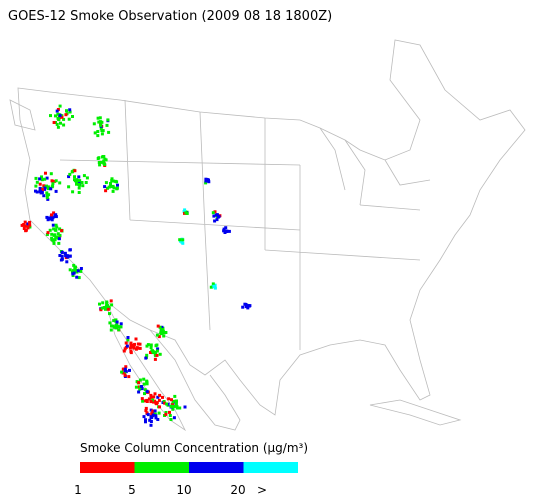 The image size is (540, 504). Describe the element at coordinates (216, 467) in the screenshot. I see `colorbar-segment` at that location.